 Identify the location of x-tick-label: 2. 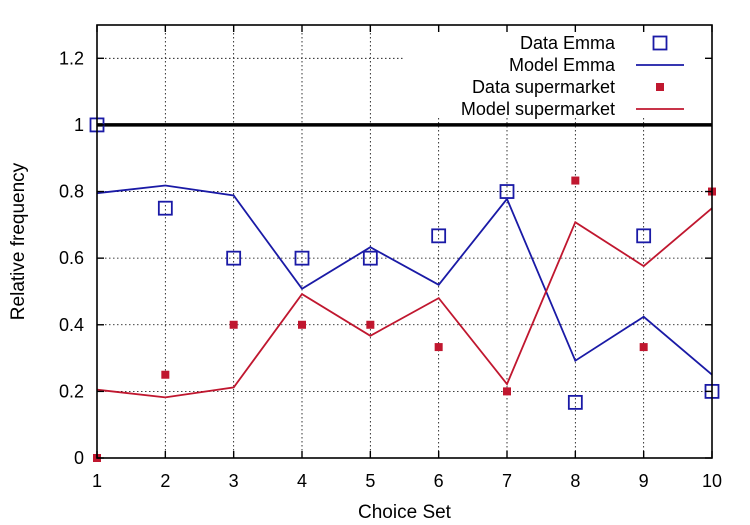
(165, 481).